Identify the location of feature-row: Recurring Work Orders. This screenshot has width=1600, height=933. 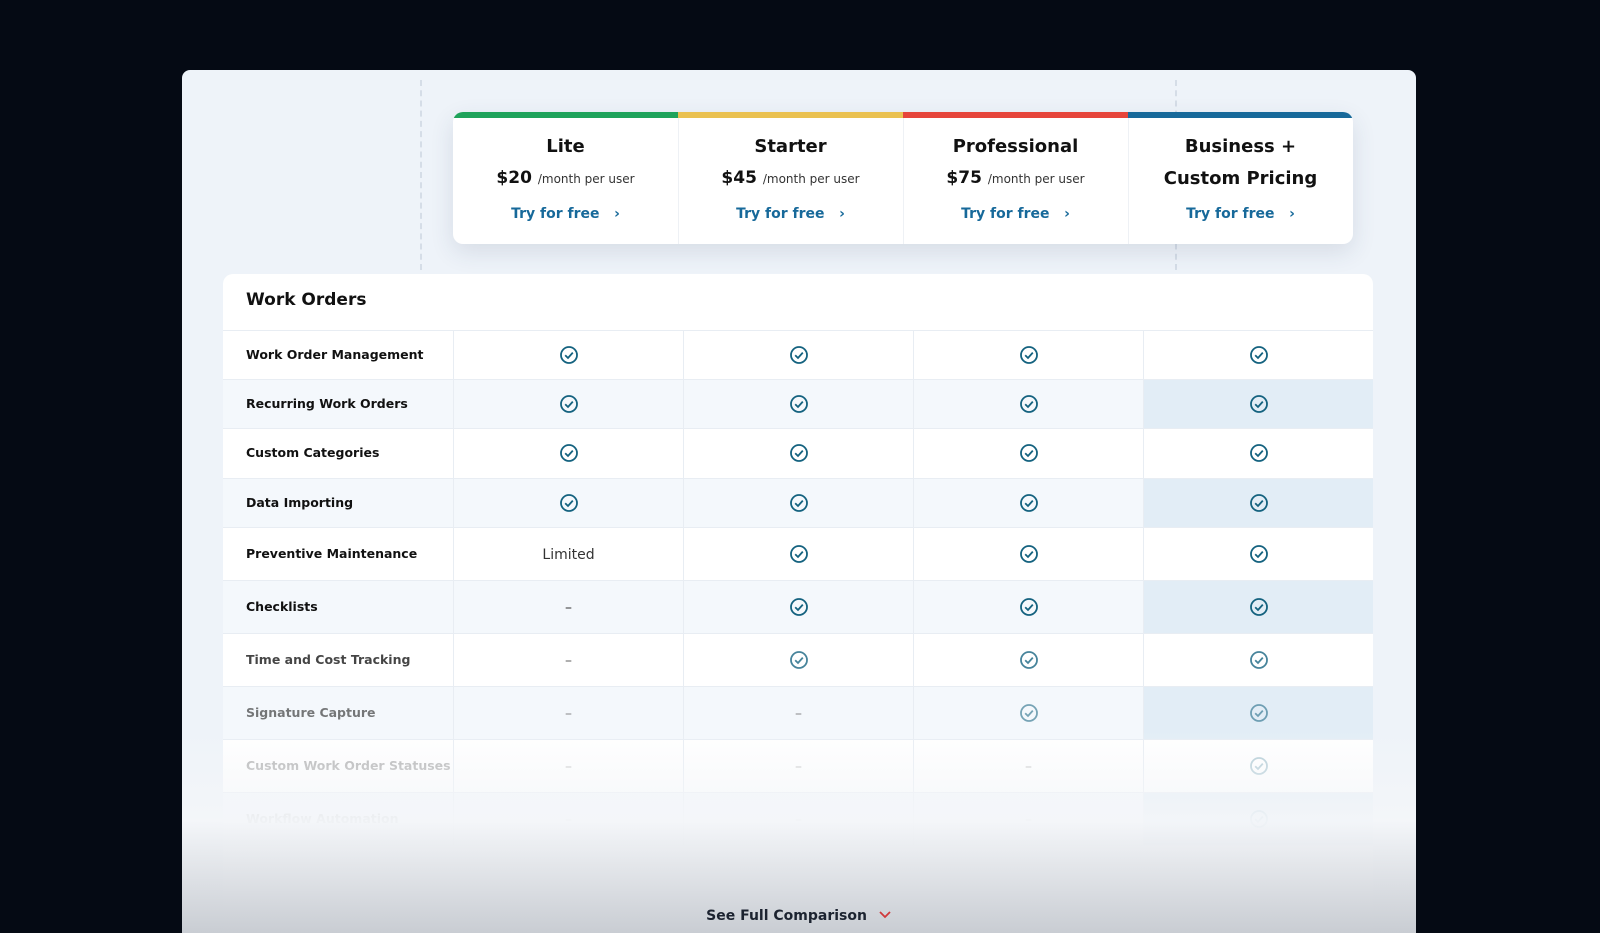
(798, 404).